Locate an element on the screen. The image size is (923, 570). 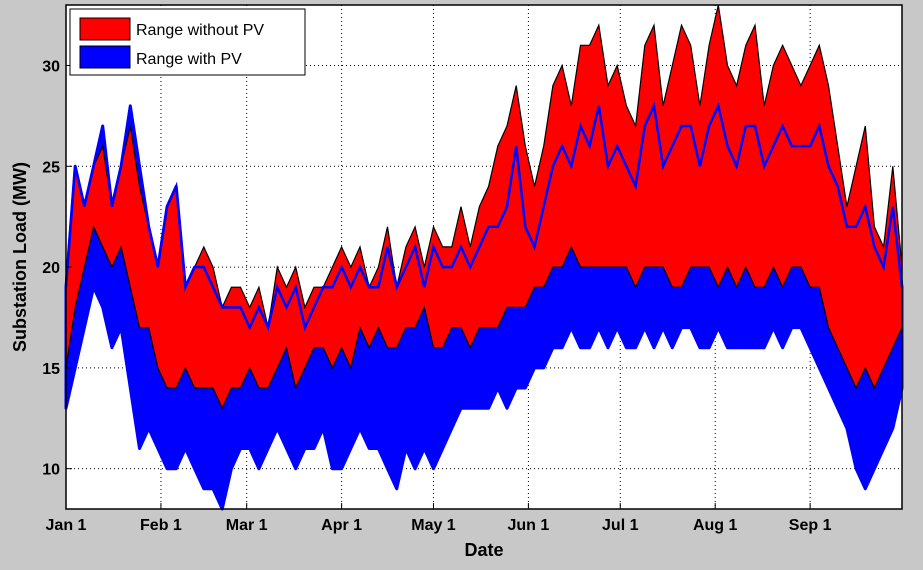
x-tick-label: Aug 1 is located at coordinates (715, 525).